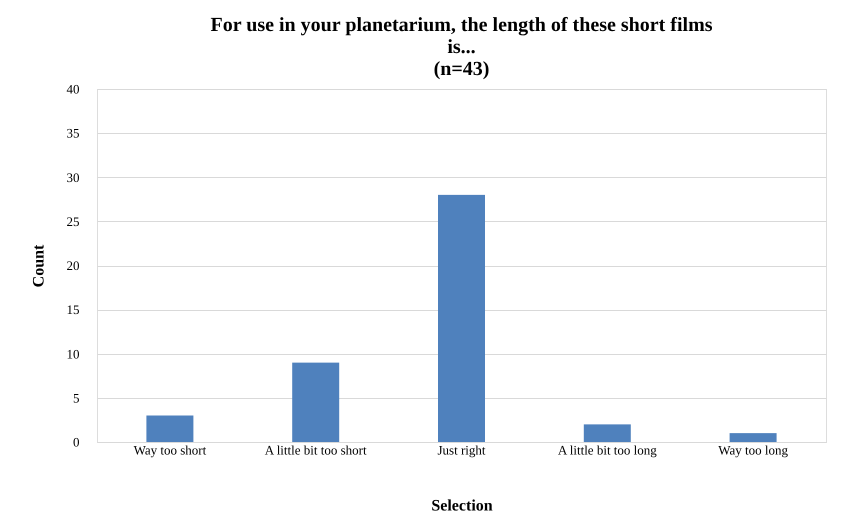 This screenshot has height=531, width=856. I want to click on x-tick-label: Way too short, so click(170, 450).